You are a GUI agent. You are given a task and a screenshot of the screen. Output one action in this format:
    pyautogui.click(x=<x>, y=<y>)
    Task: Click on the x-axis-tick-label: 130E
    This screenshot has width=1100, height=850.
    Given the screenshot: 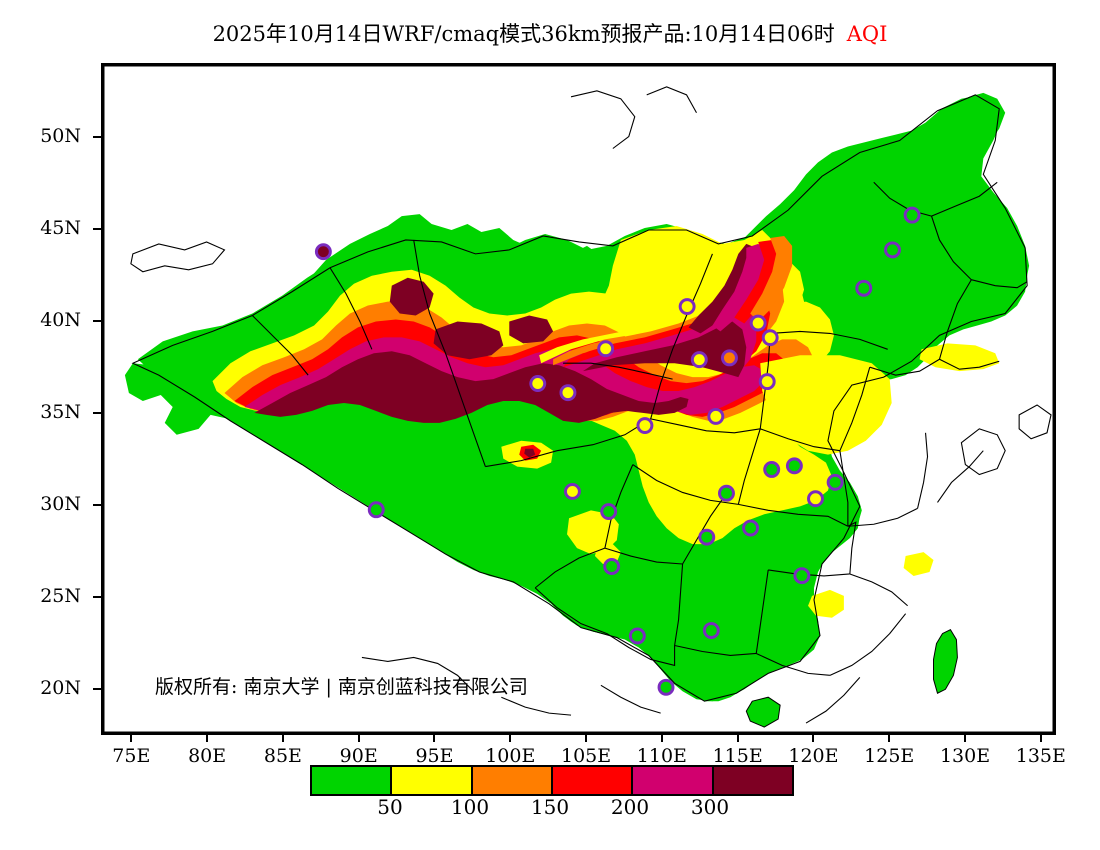 What is the action you would take?
    pyautogui.click(x=965, y=756)
    